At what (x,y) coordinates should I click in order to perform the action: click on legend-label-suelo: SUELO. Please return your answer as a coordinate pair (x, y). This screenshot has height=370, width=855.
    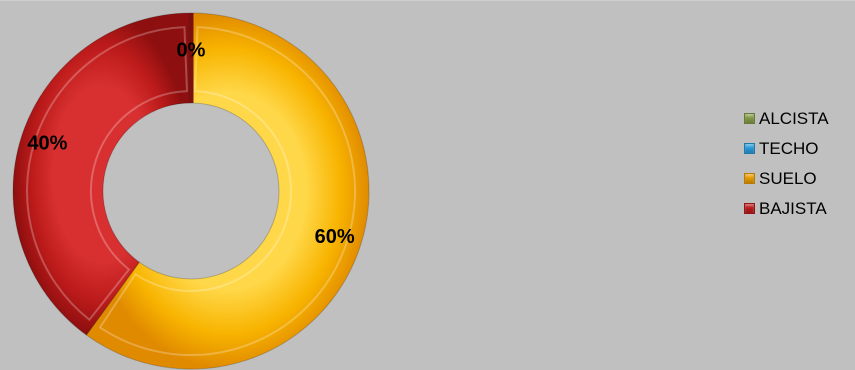
    Looking at the image, I should click on (788, 178).